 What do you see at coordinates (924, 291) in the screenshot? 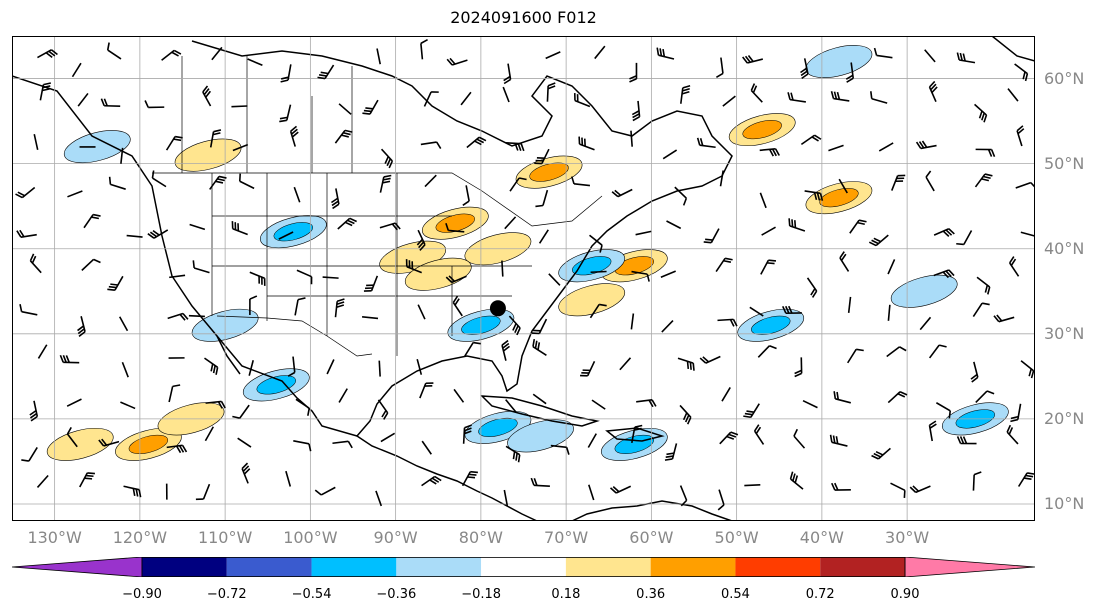
I see `anomaly-contour` at bounding box center [924, 291].